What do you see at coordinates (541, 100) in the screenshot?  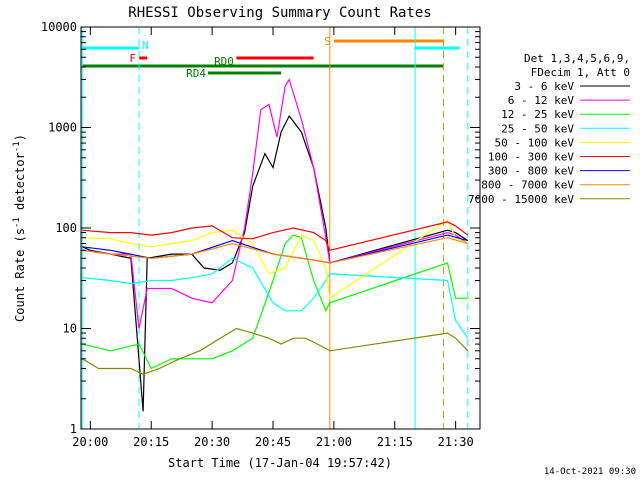 I see `legend-entry-label: 6 - 12 keV` at bounding box center [541, 100].